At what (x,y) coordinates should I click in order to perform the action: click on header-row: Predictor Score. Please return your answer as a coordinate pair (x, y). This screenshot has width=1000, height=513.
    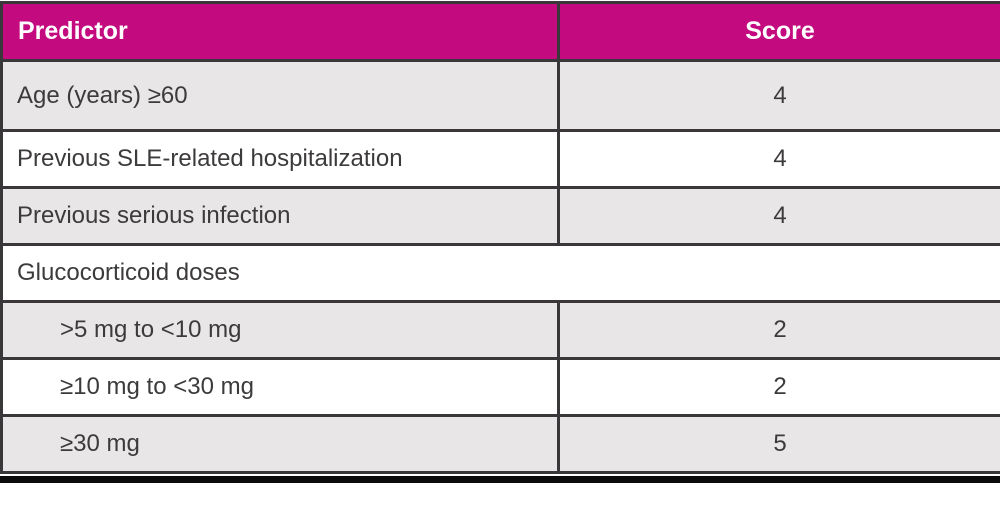
    Looking at the image, I should click on (500, 31).